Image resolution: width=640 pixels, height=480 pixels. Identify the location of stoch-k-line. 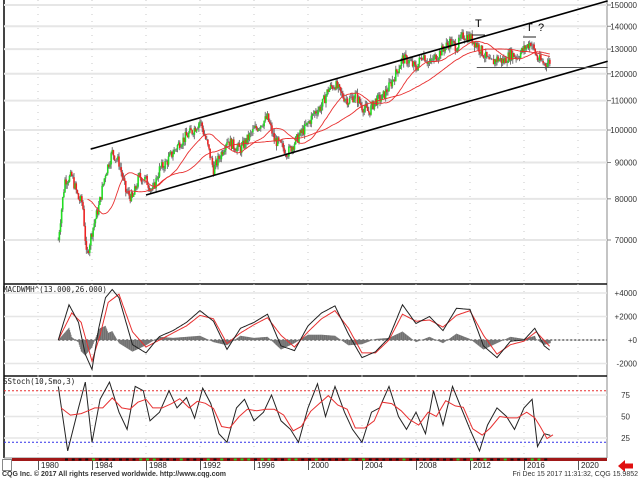
(304, 416).